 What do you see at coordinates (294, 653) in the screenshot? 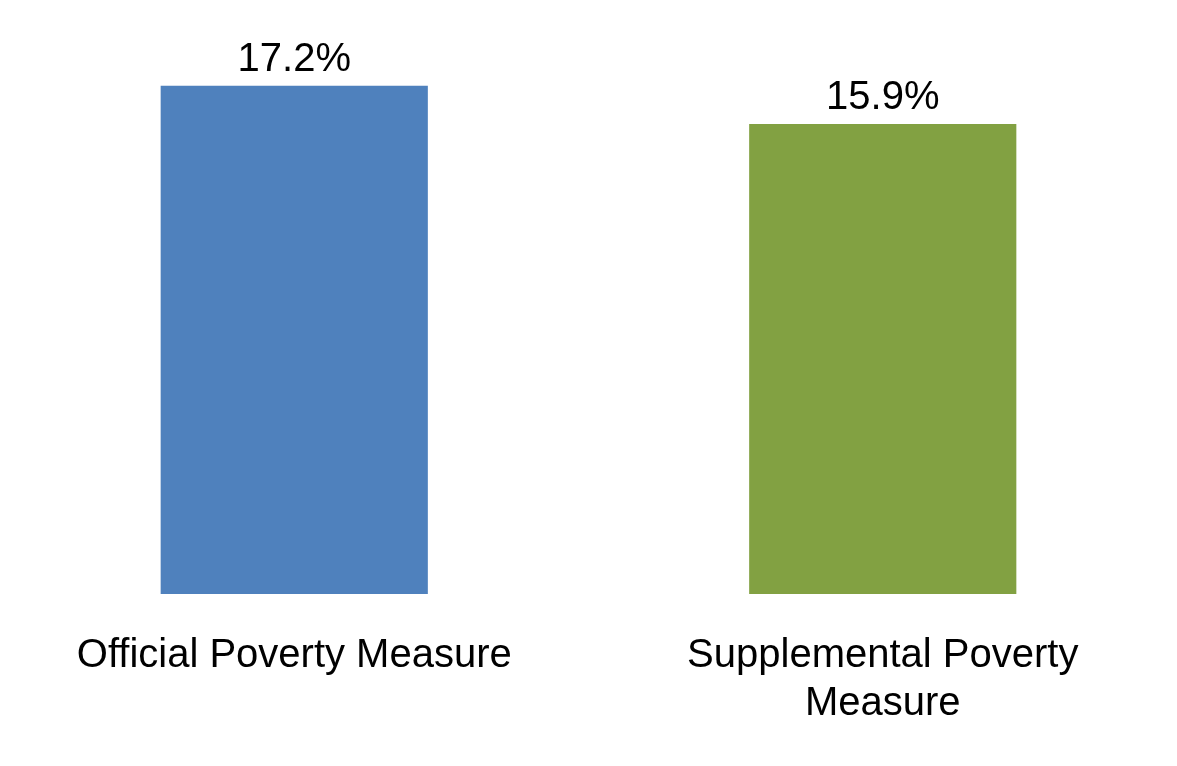
I see `x-tick-label: Official Poverty Measure` at bounding box center [294, 653].